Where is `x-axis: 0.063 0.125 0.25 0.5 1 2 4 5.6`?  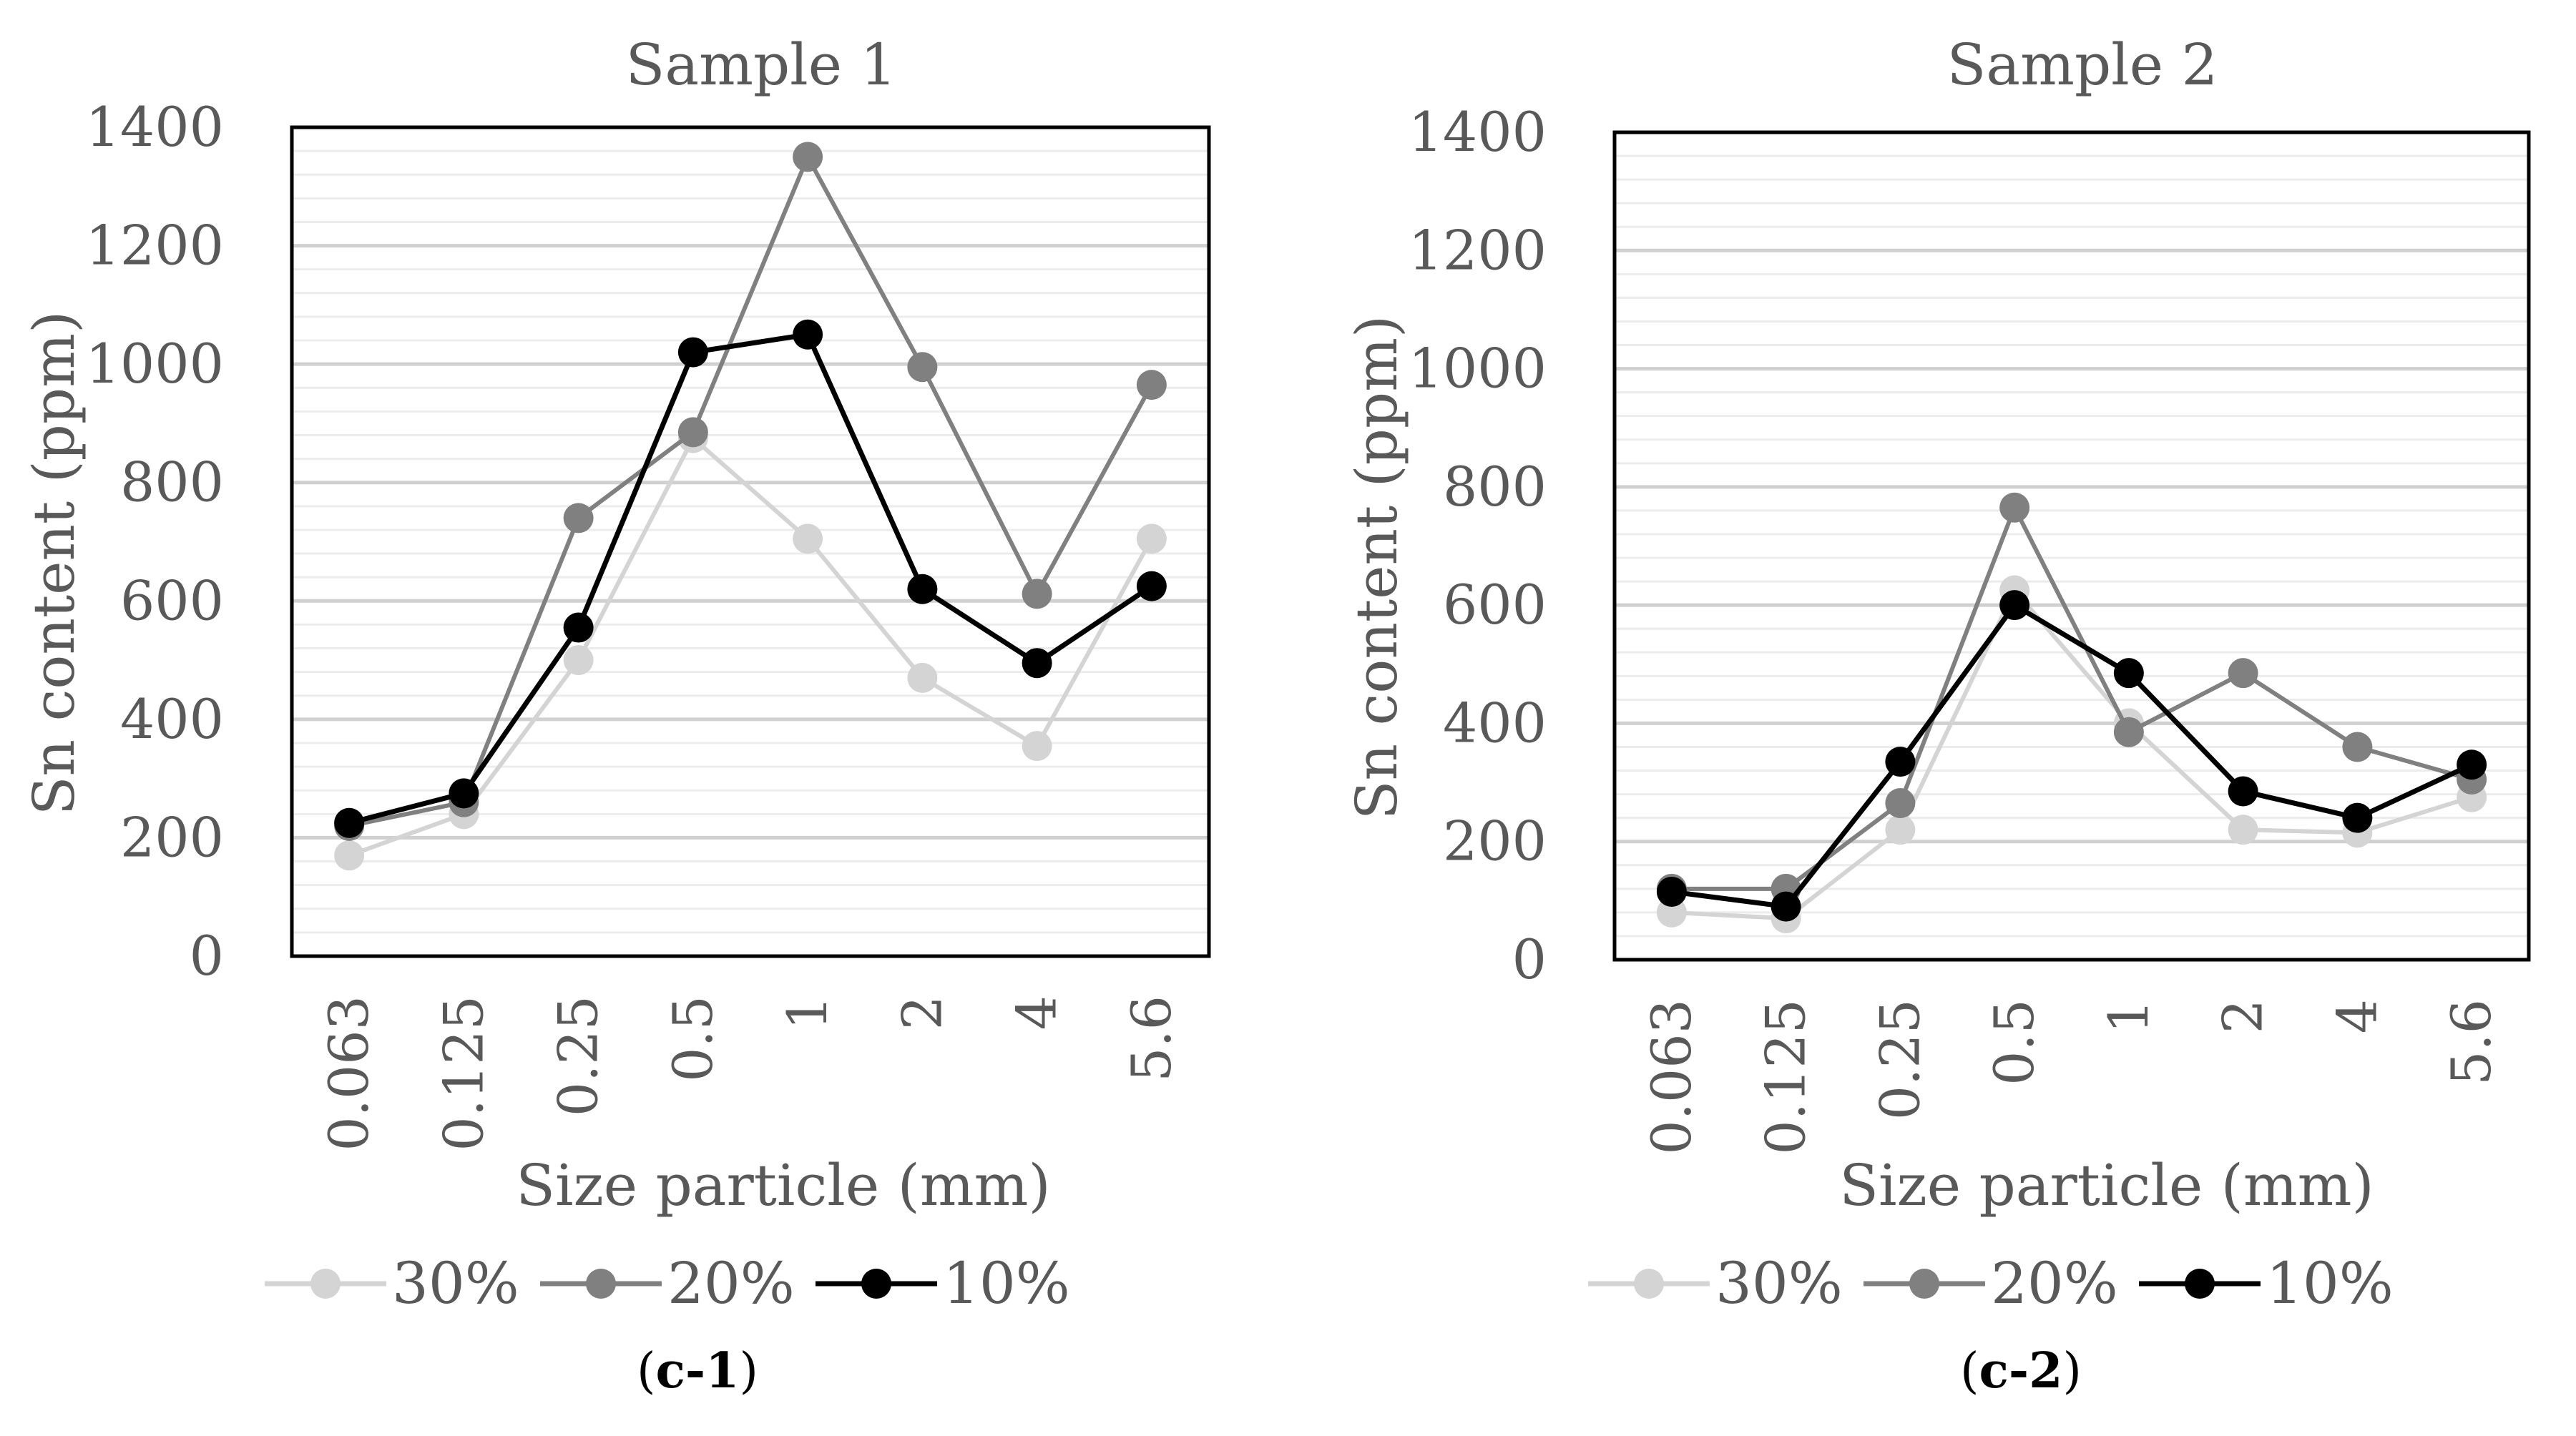
x-axis: 0.063 0.125 0.25 0.5 1 2 4 5.6 is located at coordinates (750, 1073).